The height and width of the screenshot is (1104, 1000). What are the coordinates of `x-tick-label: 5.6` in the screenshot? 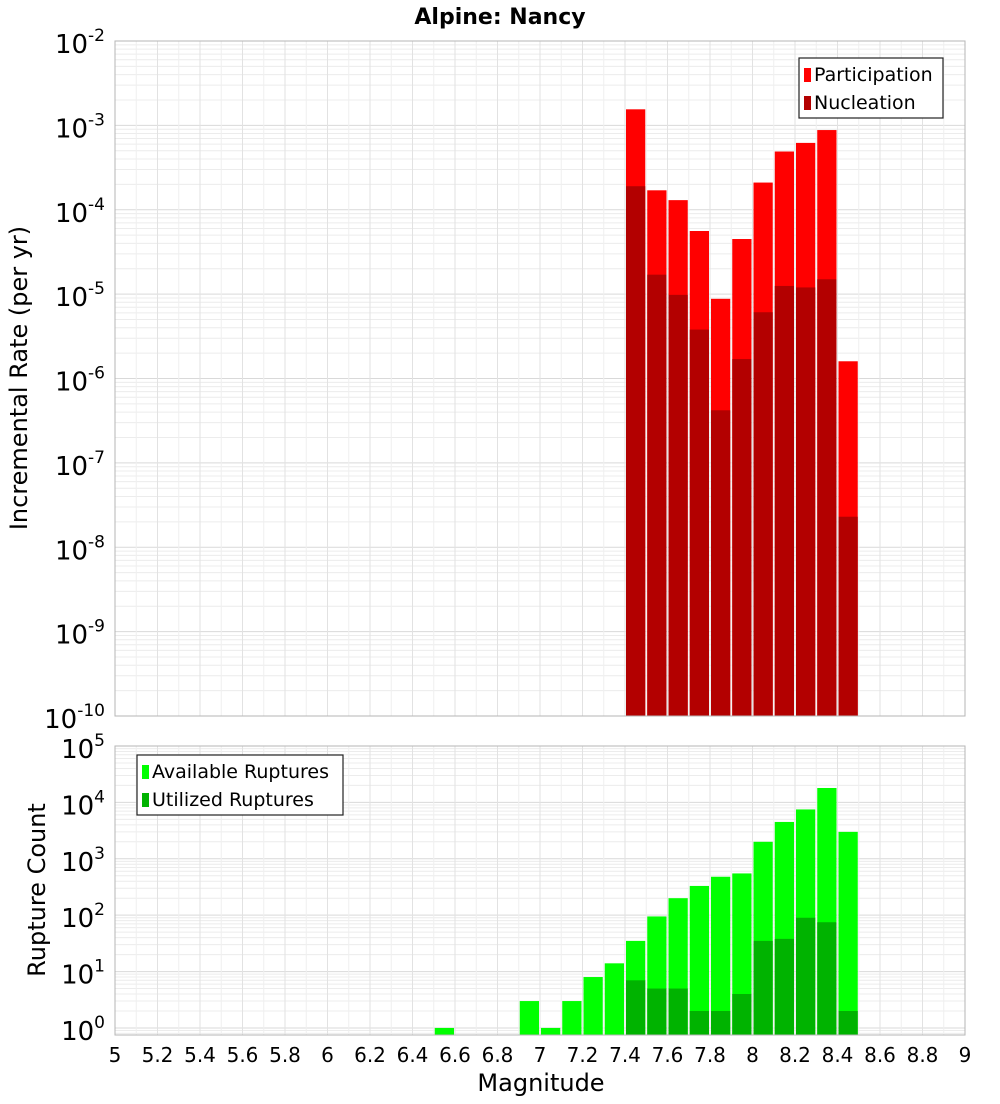 It's located at (243, 1055).